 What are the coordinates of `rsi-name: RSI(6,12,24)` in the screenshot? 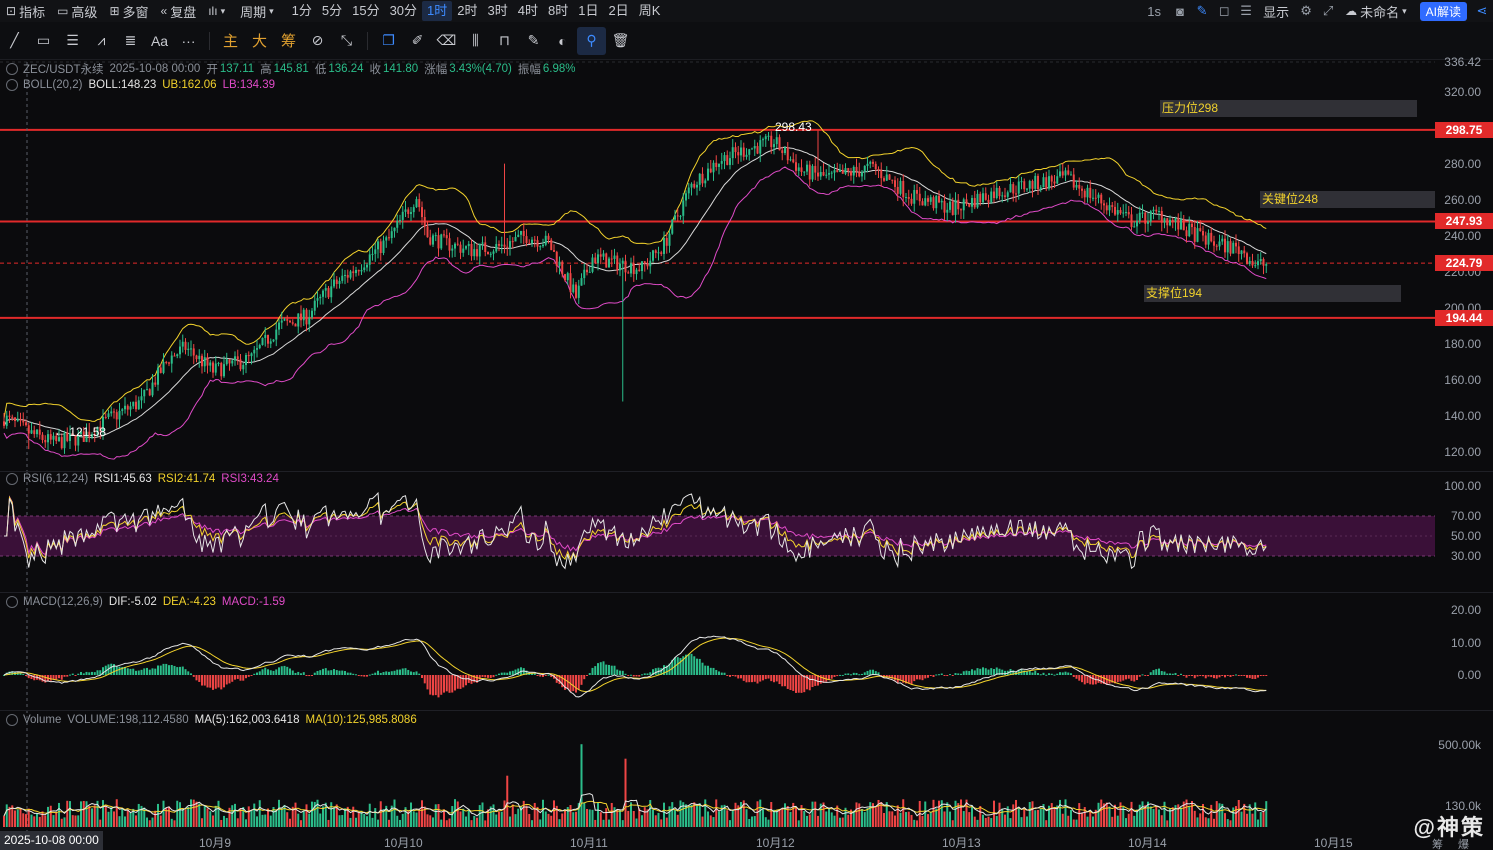 It's located at (56, 479).